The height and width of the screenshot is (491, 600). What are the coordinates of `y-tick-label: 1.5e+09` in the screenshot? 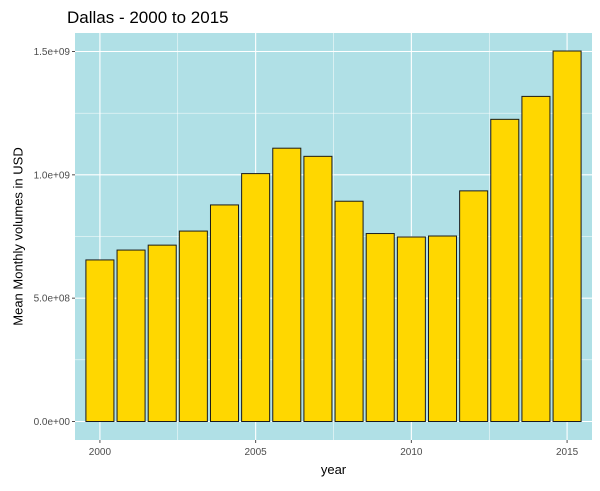 It's located at (52, 52).